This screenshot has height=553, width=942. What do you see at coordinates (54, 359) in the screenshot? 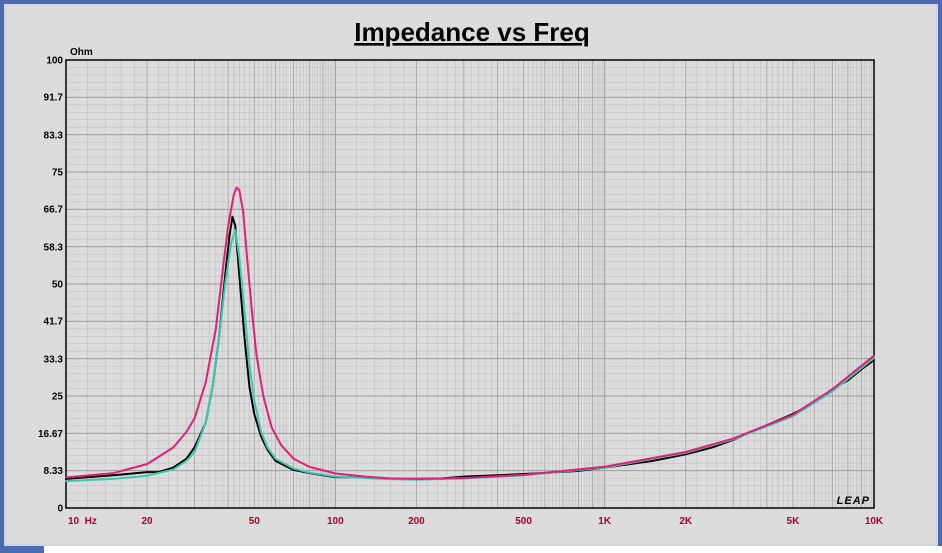
I see `y-tick-label: 33.3` at bounding box center [54, 359].